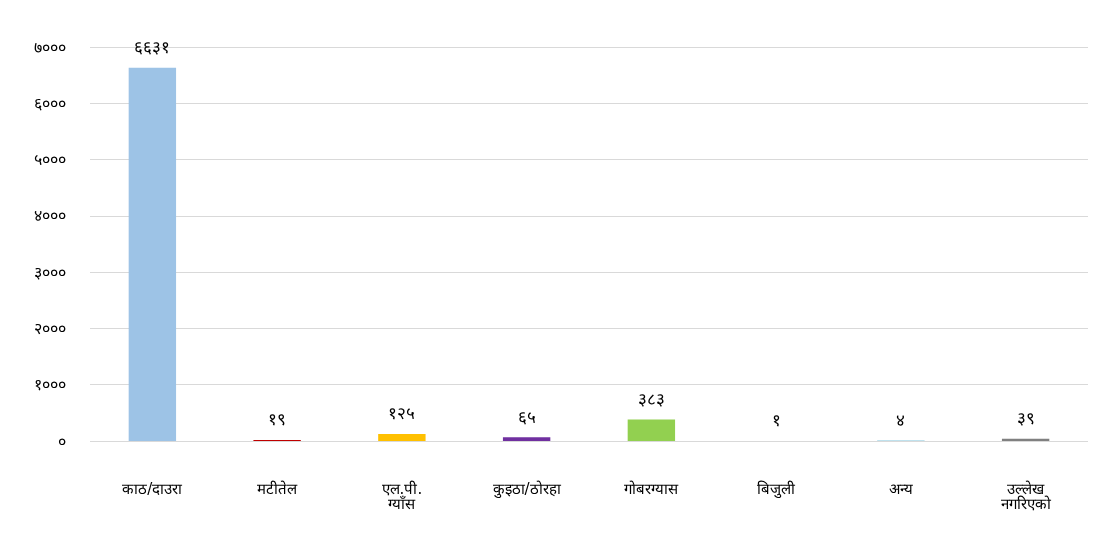 This screenshot has height=534, width=1108. I want to click on y-tick-label: १०००, so click(50, 385).